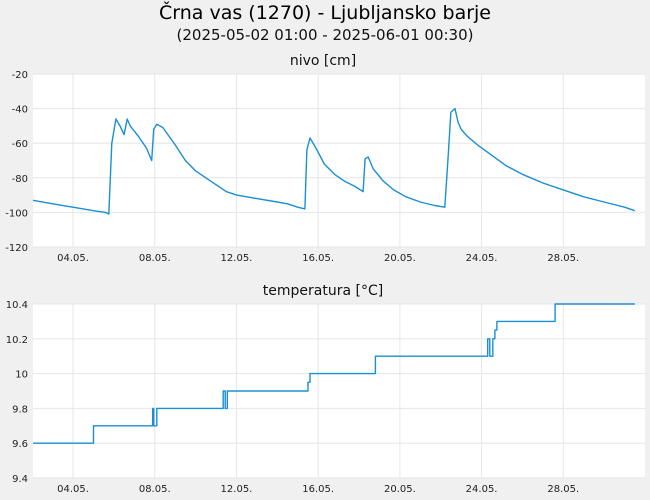  I want to click on chart-subtitle: (2025-05-02 01:00 - 2025-06-01 00:30), so click(325, 35).